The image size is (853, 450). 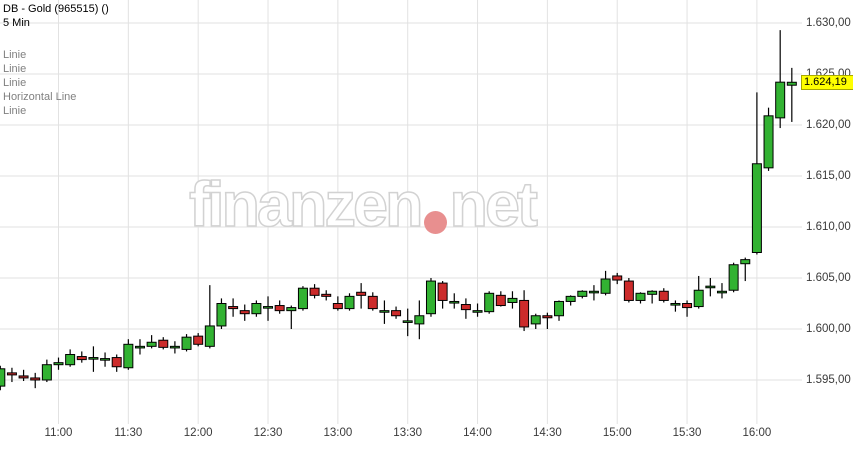 I want to click on price-axis-label: 1.615,00, so click(x=828, y=175).